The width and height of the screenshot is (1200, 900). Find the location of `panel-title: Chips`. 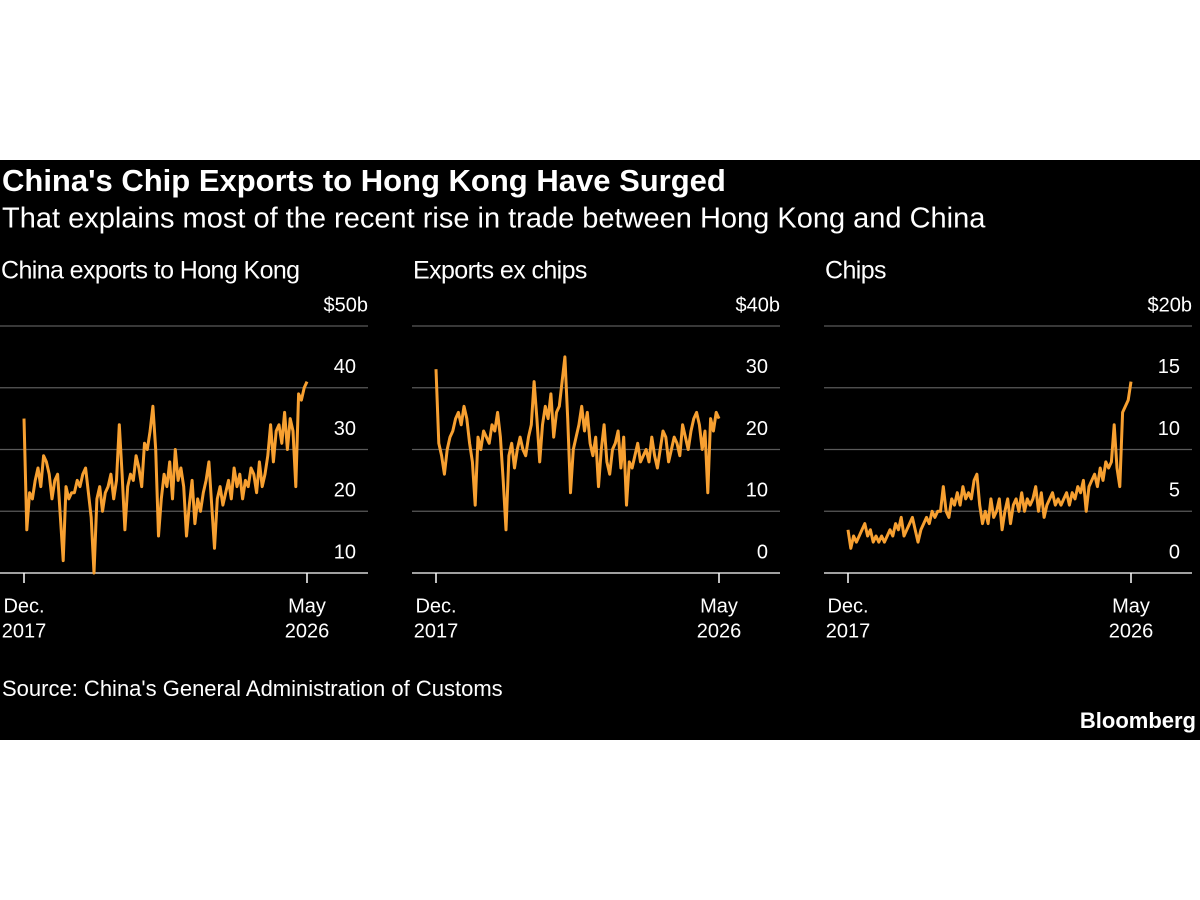

panel-title: Chips is located at coordinates (855, 271).